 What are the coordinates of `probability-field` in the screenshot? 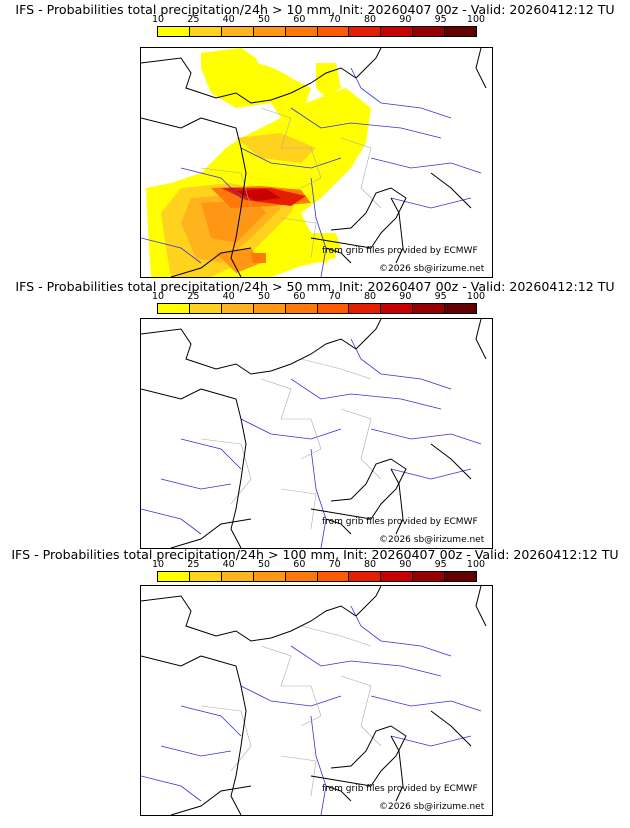 It's located at (258, 162).